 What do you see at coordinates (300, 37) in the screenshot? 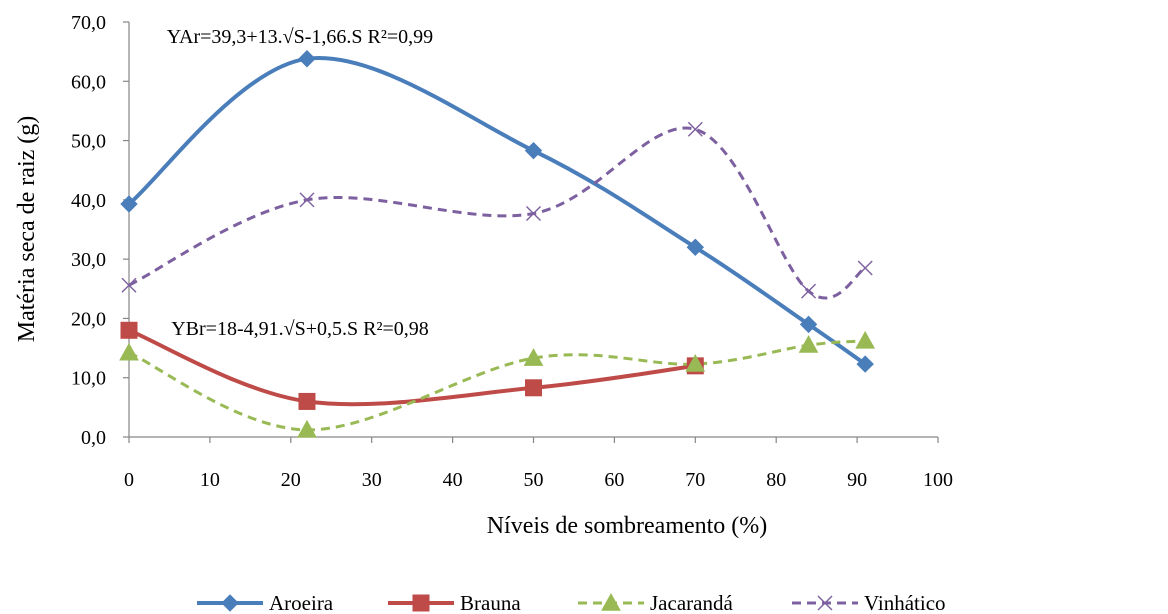
I see `regression-equation-1: YAr=39,3+13.√S-1,66.S R²=0,99` at bounding box center [300, 37].